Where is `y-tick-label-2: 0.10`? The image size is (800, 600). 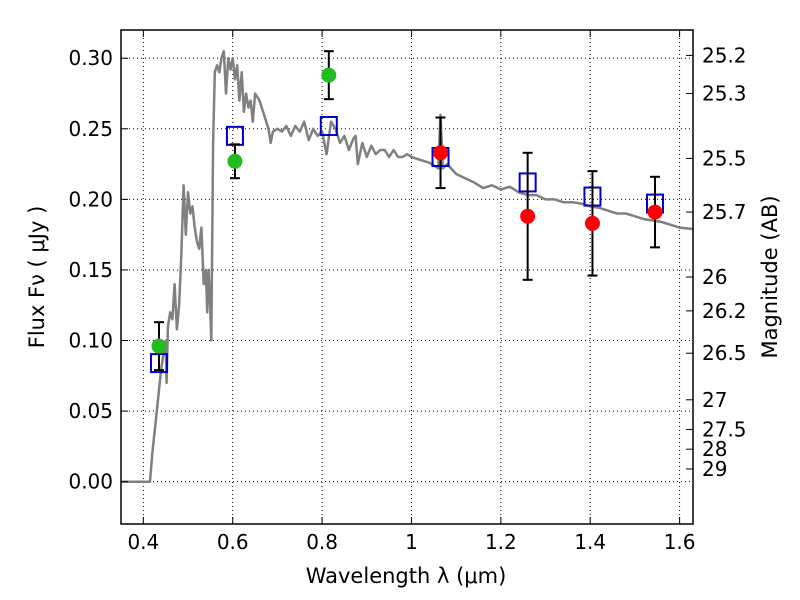
y-tick-label-2: 0.10 is located at coordinates (90, 341).